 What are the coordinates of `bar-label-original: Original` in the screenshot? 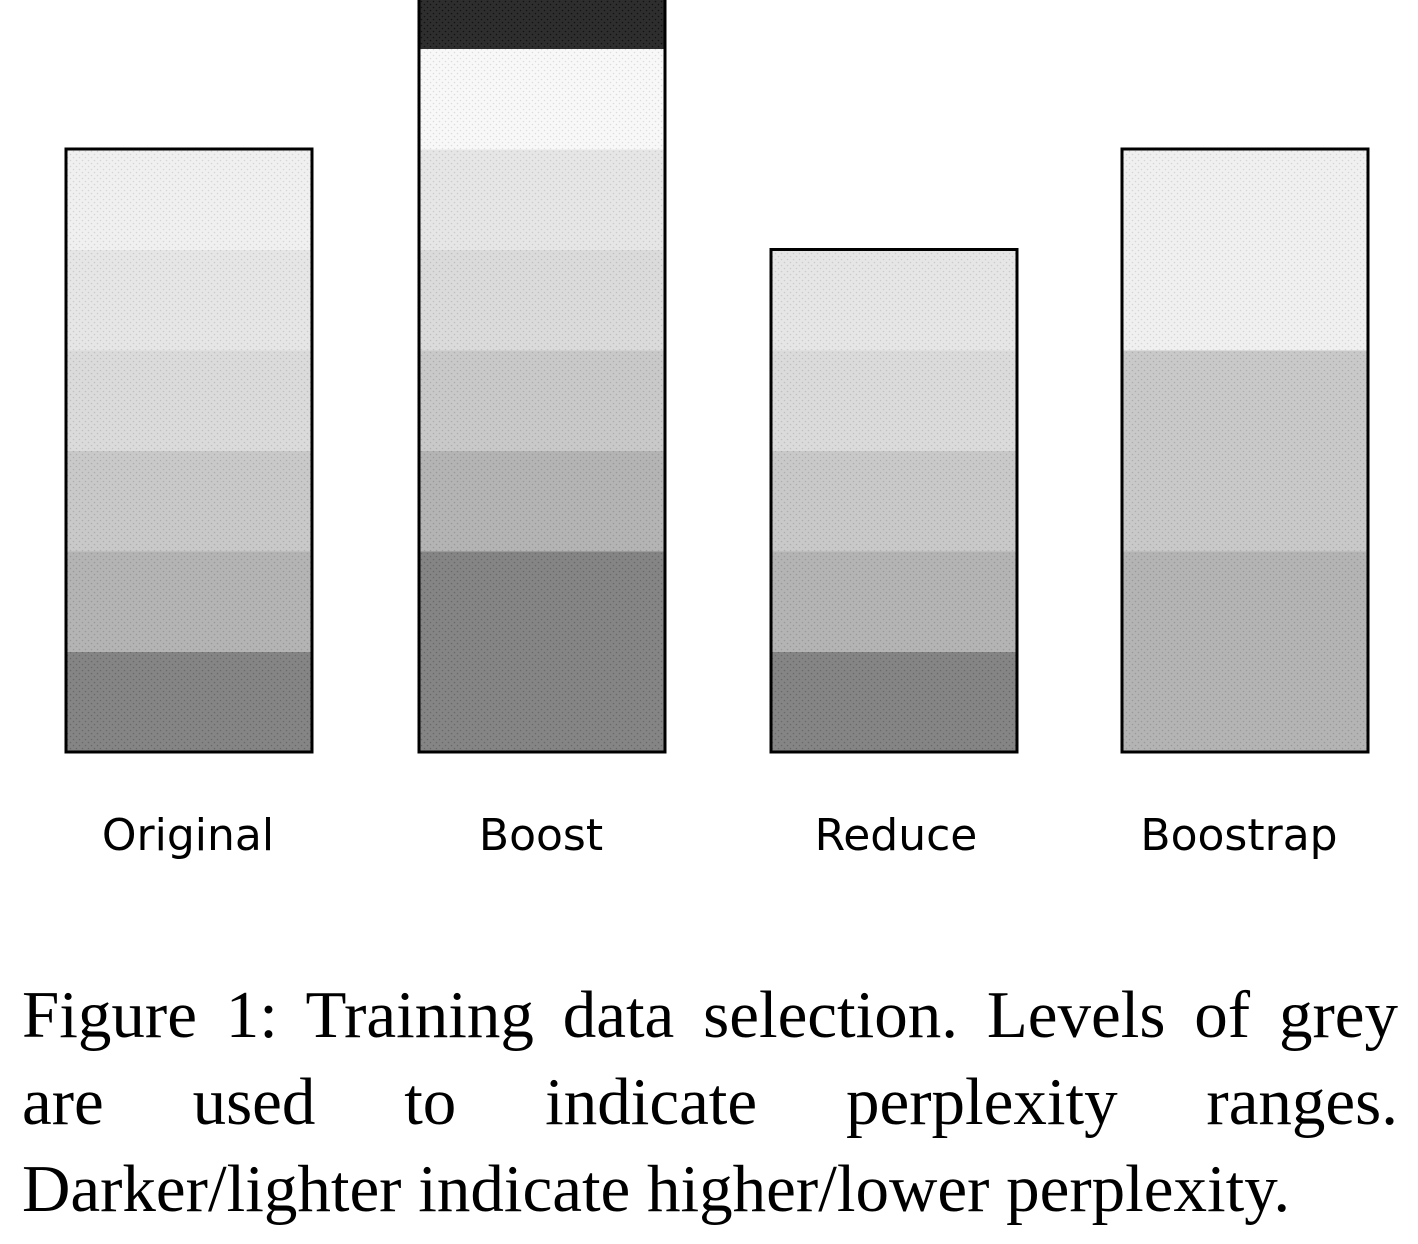 It's located at (188, 835).